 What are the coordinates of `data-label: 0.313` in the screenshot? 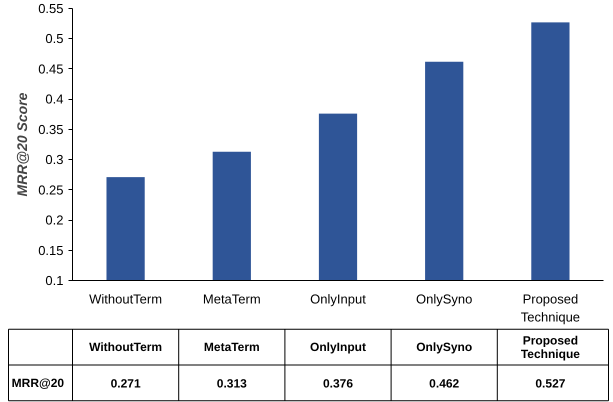 It's located at (232, 383).